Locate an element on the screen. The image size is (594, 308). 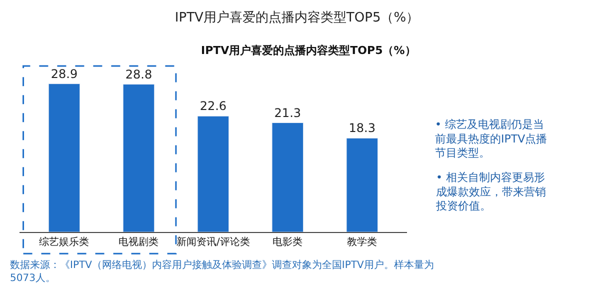
x-tick-label: 电视剧类 is located at coordinates (138, 242).